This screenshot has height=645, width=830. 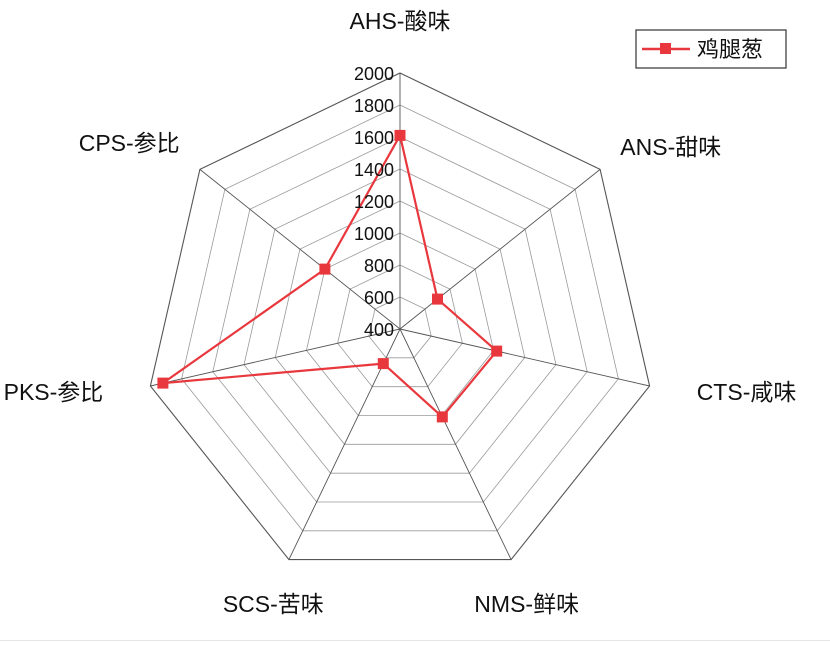 I want to click on tick-label: 600, so click(x=379, y=298).